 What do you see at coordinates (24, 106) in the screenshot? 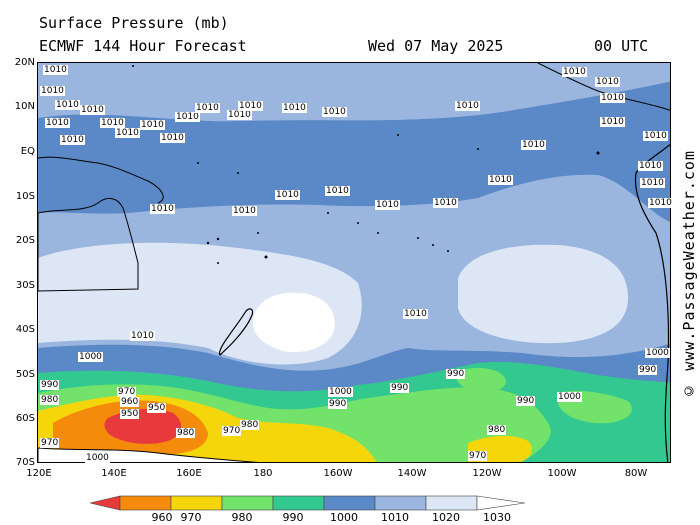
I see `lat-label-10n: 10N` at bounding box center [24, 106].